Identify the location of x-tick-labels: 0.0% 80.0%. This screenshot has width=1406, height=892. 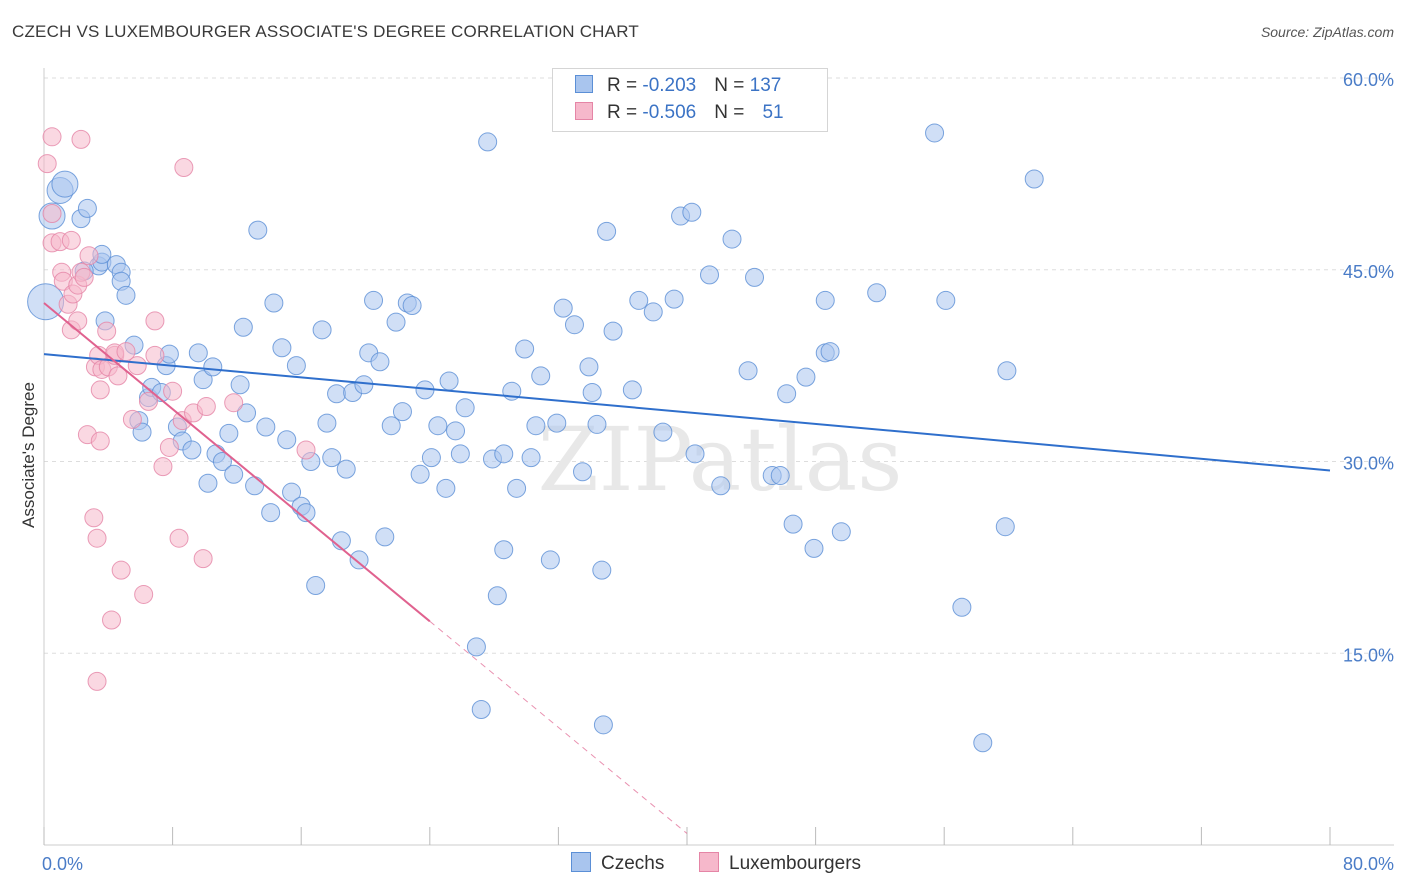
(718, 864).